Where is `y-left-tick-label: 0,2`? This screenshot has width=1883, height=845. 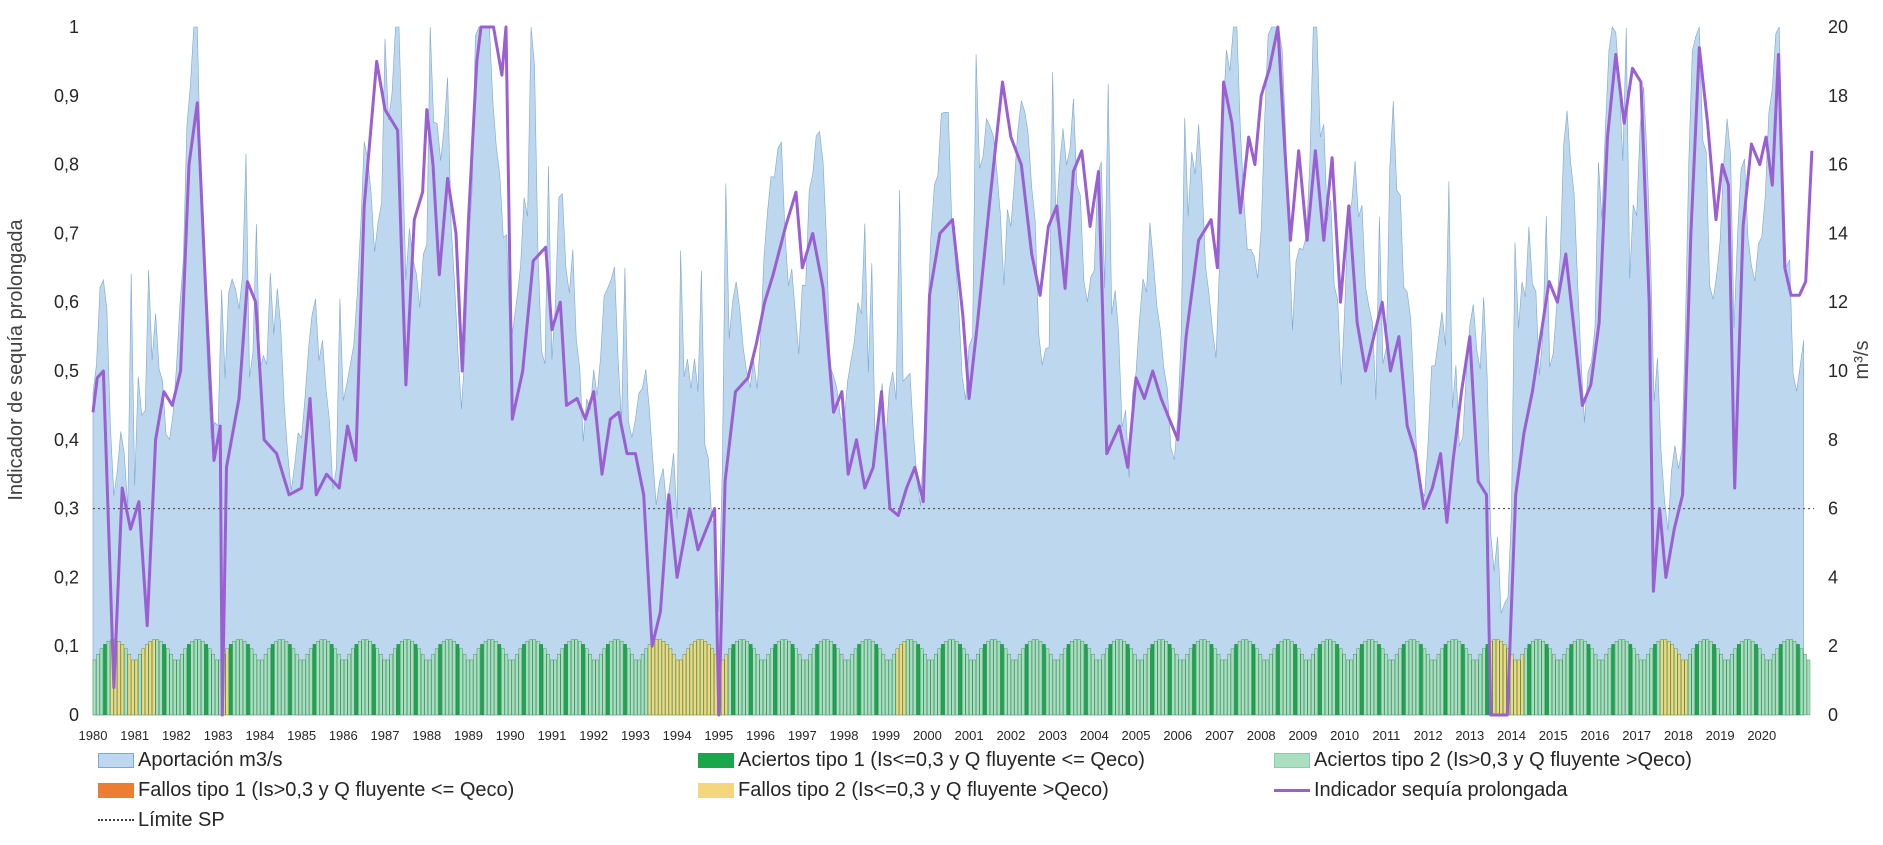
y-left-tick-label: 0,2 is located at coordinates (66, 577).